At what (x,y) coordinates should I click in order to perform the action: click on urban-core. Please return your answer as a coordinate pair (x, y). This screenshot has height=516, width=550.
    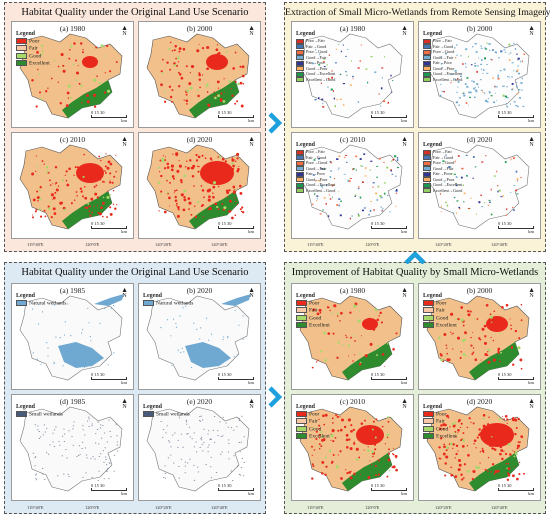
    Looking at the image, I should click on (90, 62).